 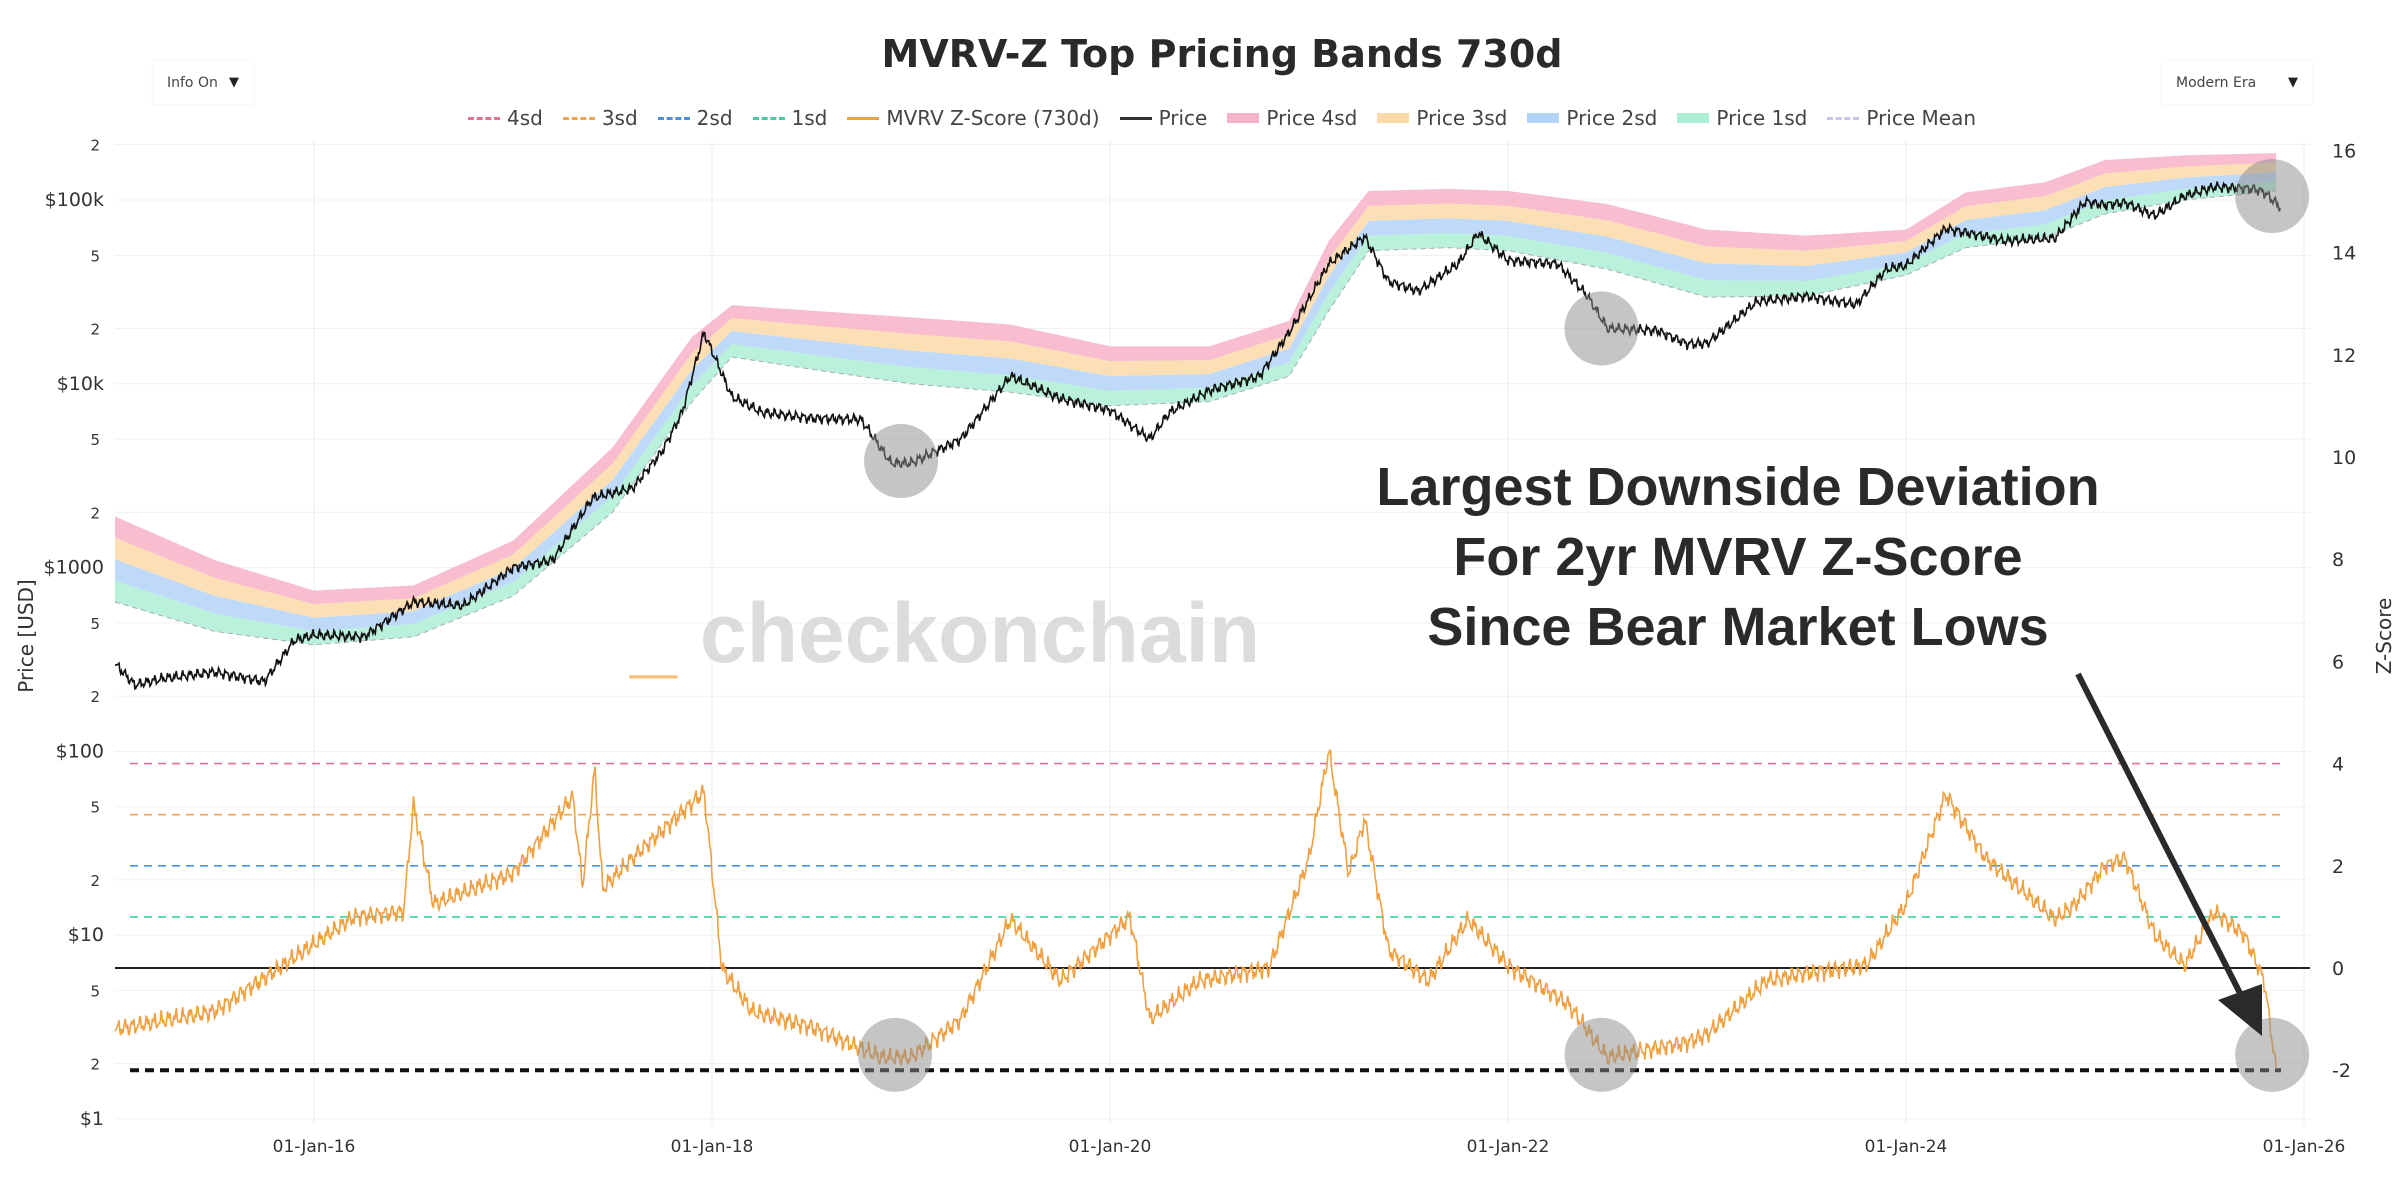 I want to click on y-right-tick-label: 6, so click(x=2338, y=662).